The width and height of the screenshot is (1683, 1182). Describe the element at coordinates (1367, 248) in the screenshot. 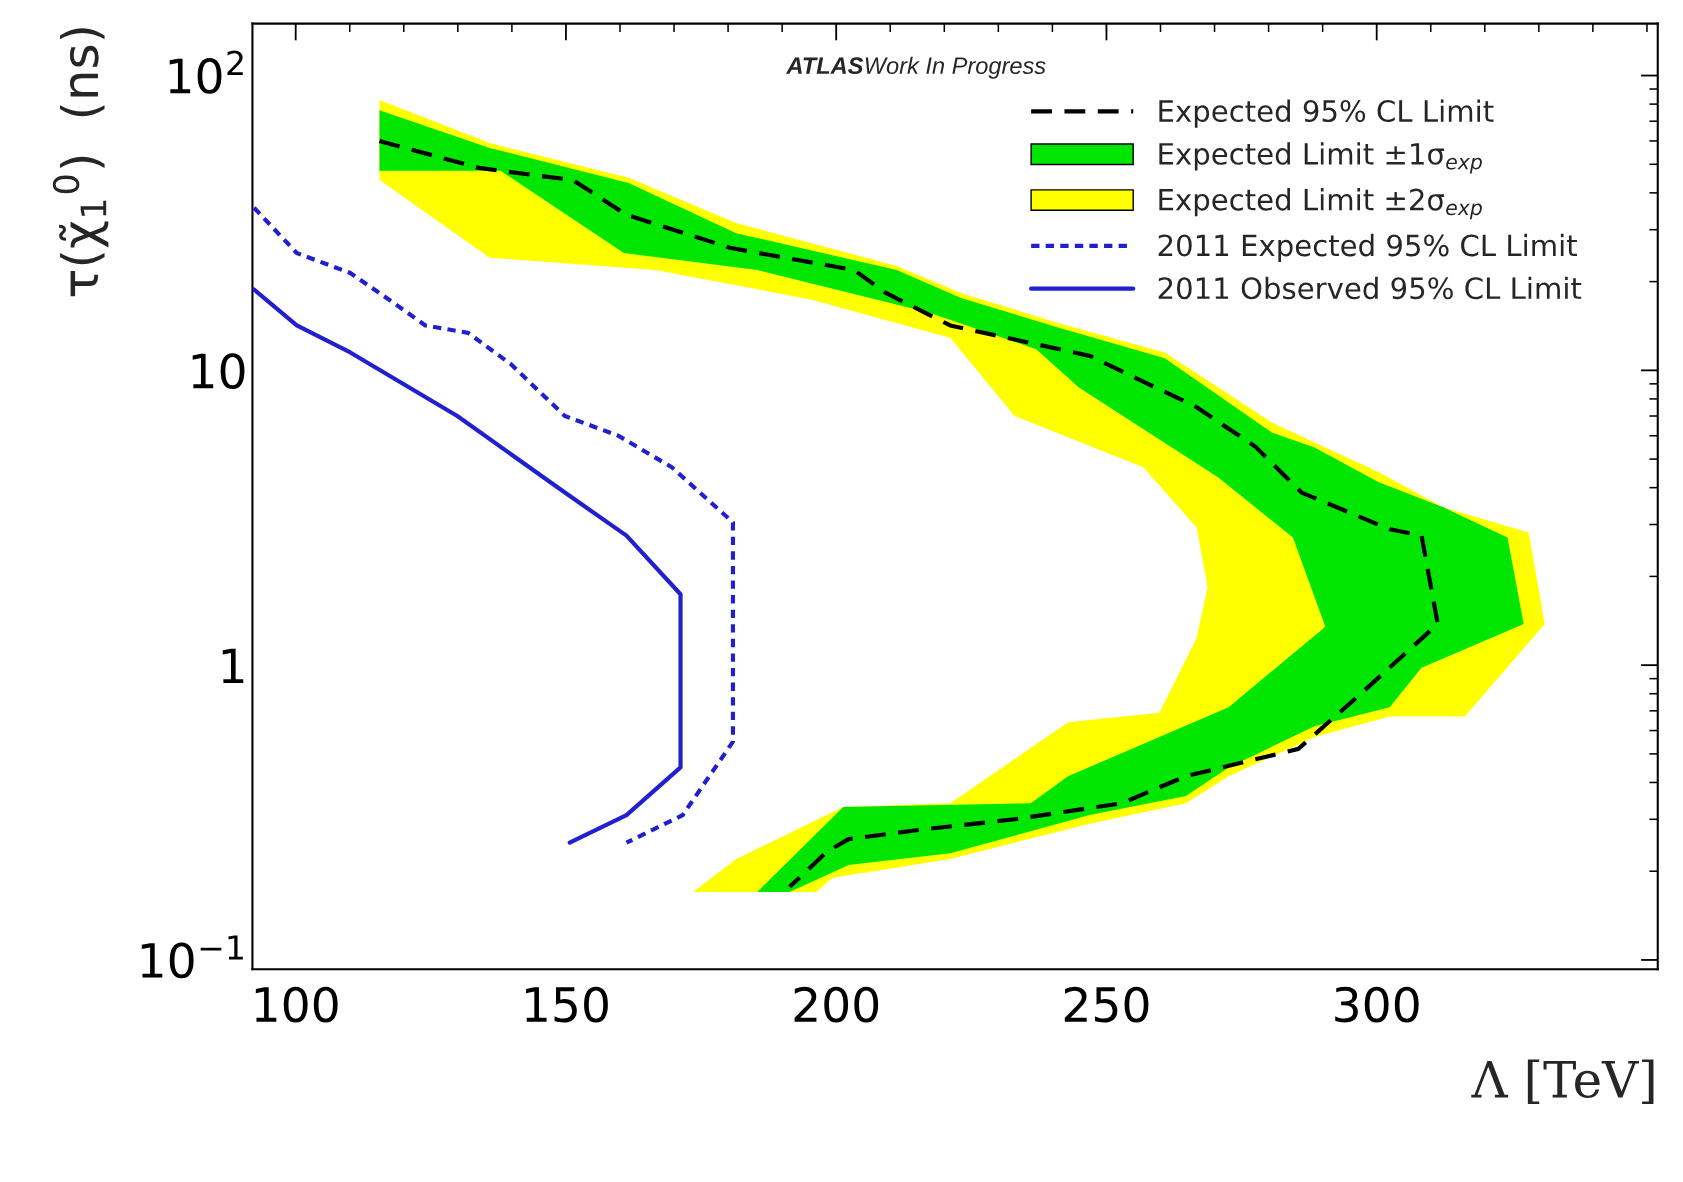

I see `legend-label: 2011 Expected 95% CL Limit` at that location.